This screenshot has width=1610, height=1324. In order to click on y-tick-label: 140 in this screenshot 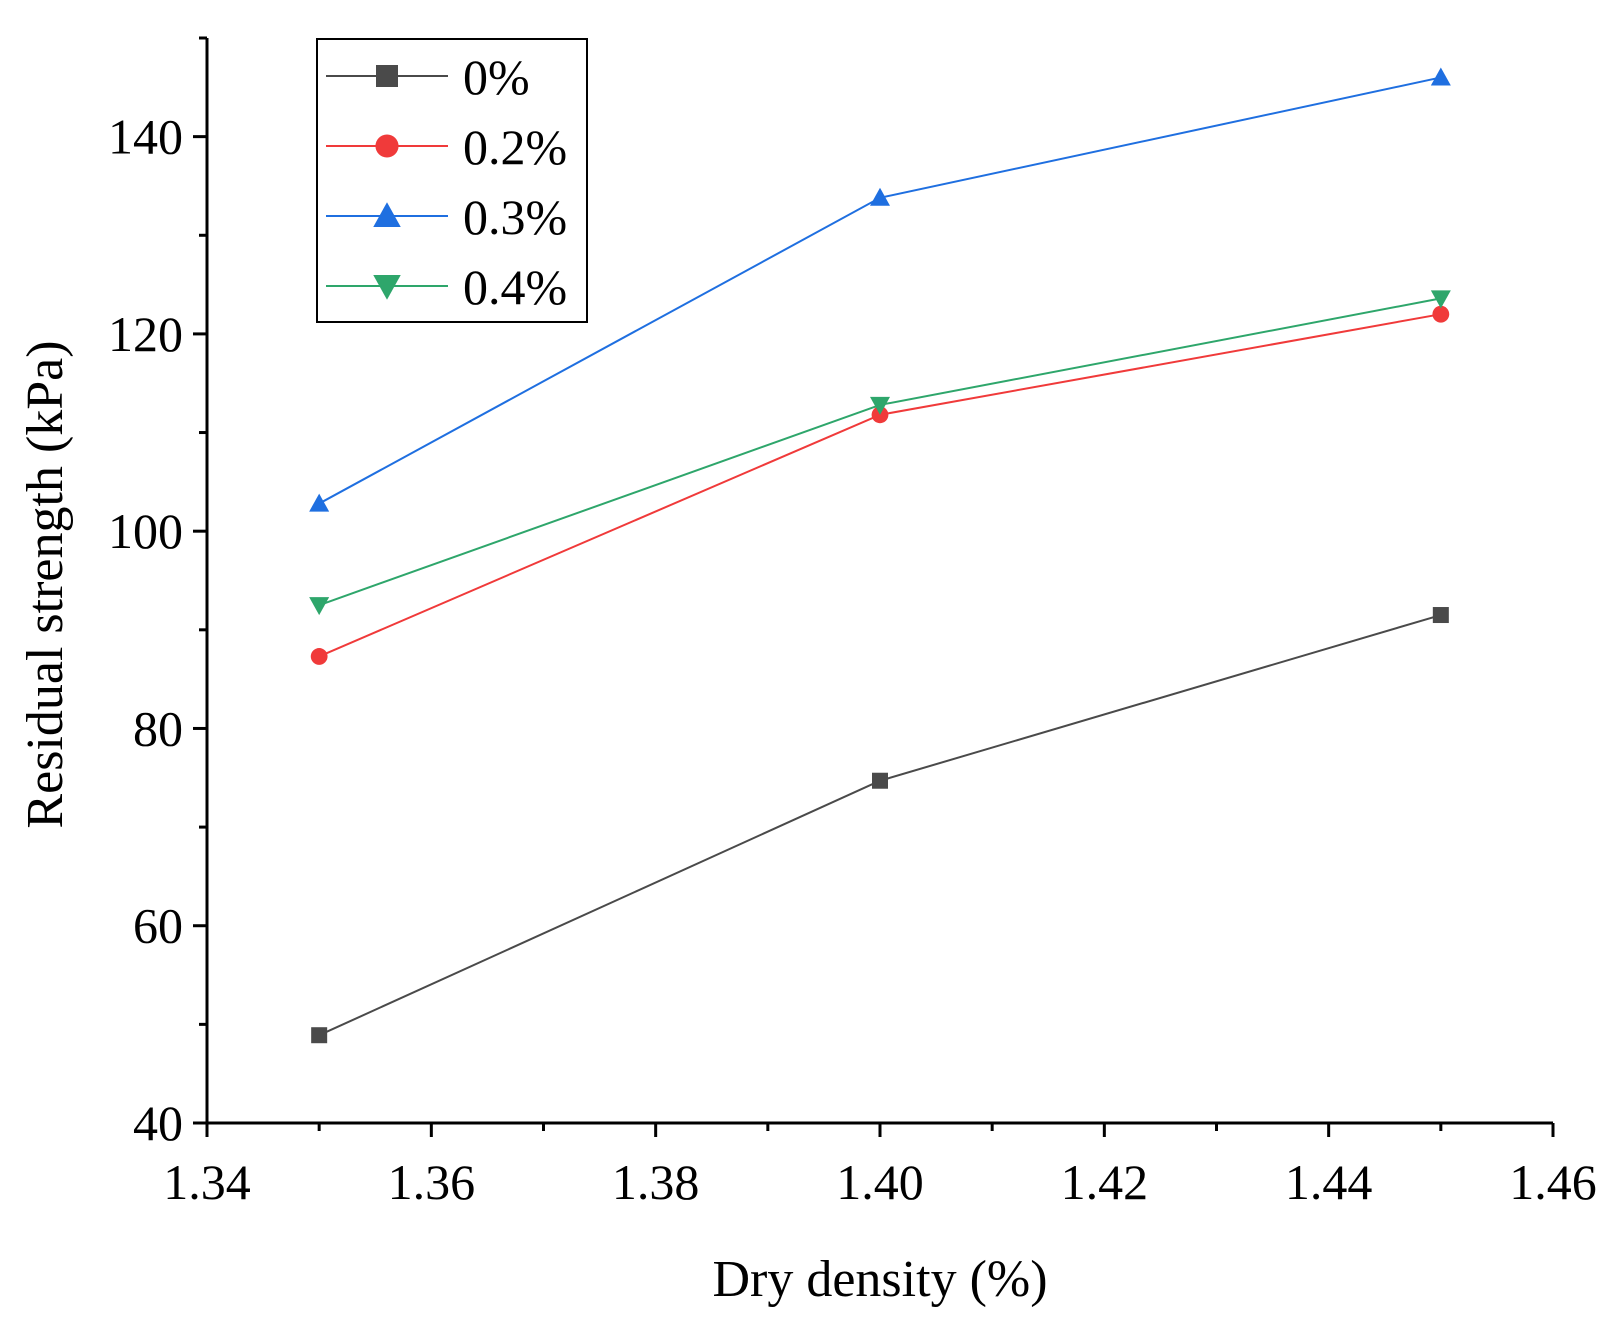, I will do `click(145, 137)`.